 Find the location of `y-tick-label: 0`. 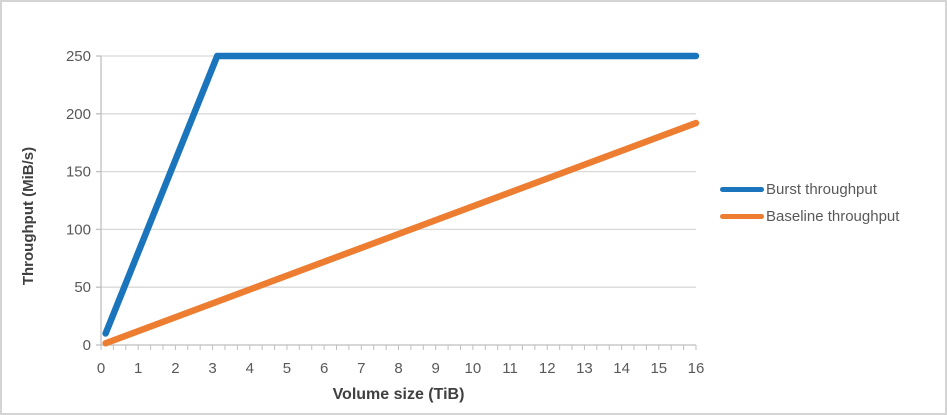

y-tick-label: 0 is located at coordinates (87, 345).